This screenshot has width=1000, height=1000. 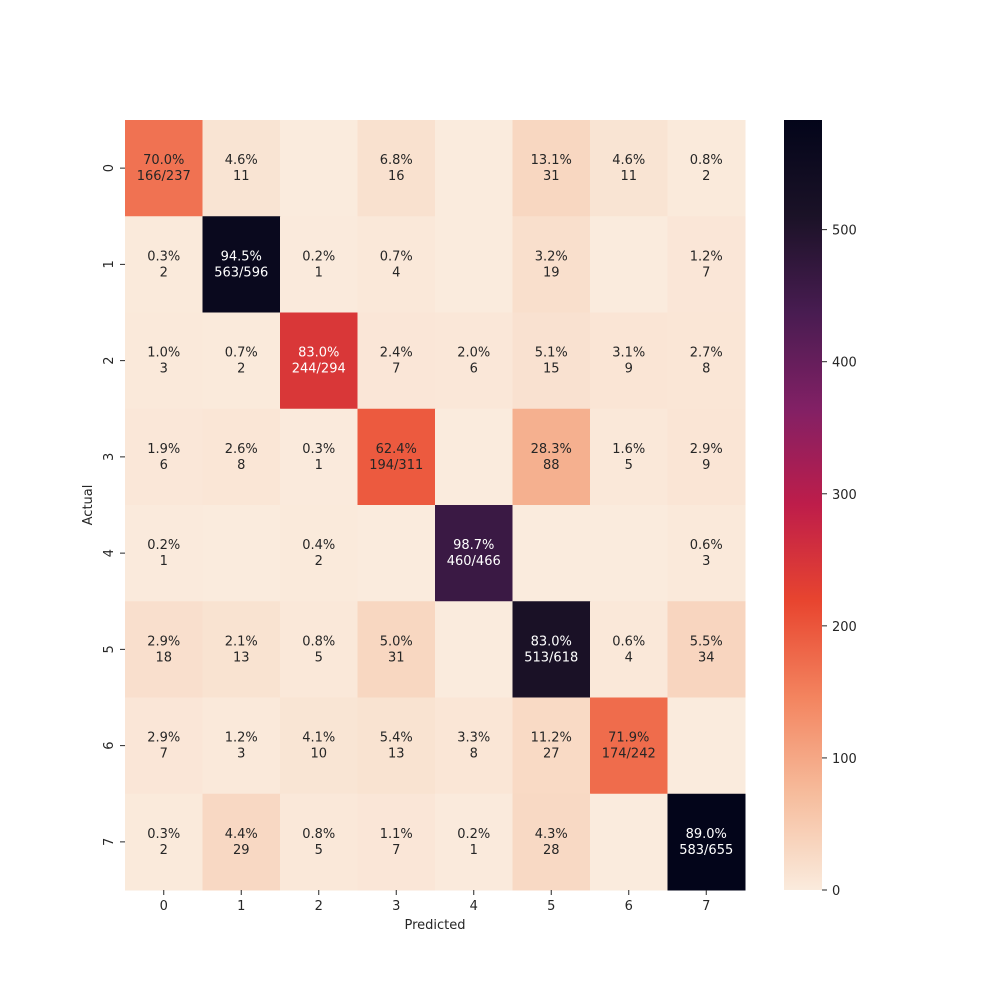 What do you see at coordinates (706, 657) in the screenshot?
I see `cell-count-label: 34` at bounding box center [706, 657].